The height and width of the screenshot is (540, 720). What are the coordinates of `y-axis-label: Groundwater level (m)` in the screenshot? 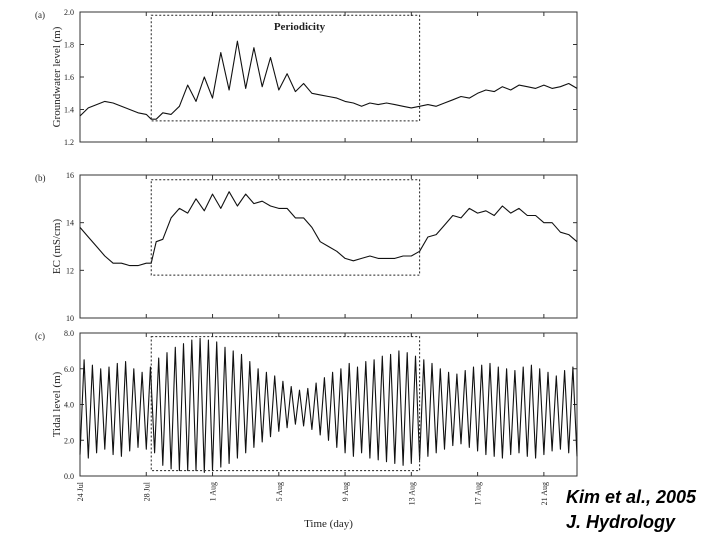 It's located at (57, 76).